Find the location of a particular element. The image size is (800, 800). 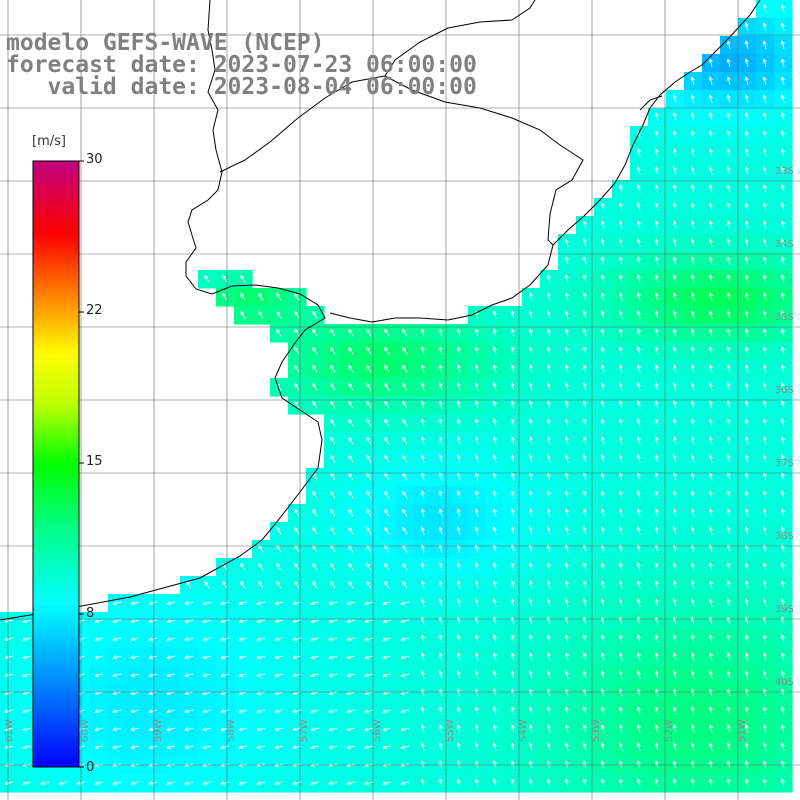

colorbar-tick-15: 15 is located at coordinates (94, 461).